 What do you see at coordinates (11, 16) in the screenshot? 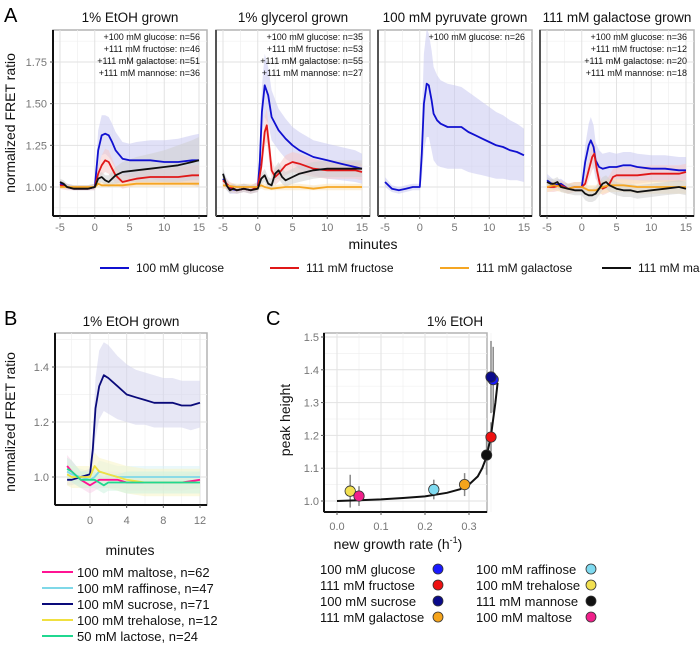
I see `panel-label-a: A` at bounding box center [11, 16].